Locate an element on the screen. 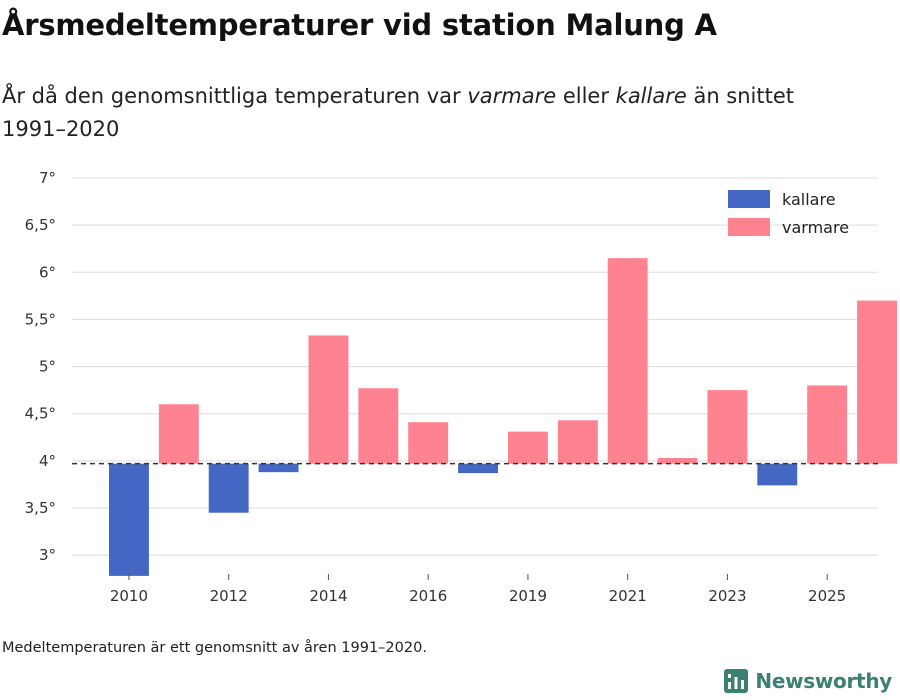 The image size is (900, 700). y-tick-label: 3° is located at coordinates (47, 555).